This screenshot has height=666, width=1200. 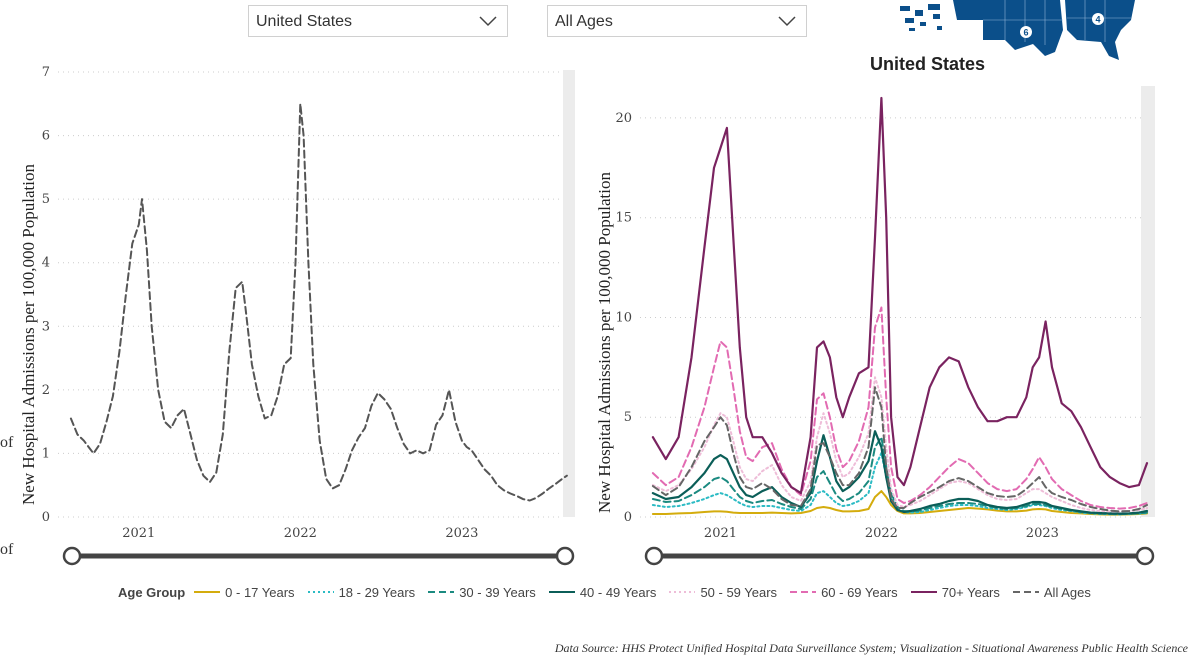 What do you see at coordinates (378, 21) in the screenshot?
I see `region-dropdown: United States` at bounding box center [378, 21].